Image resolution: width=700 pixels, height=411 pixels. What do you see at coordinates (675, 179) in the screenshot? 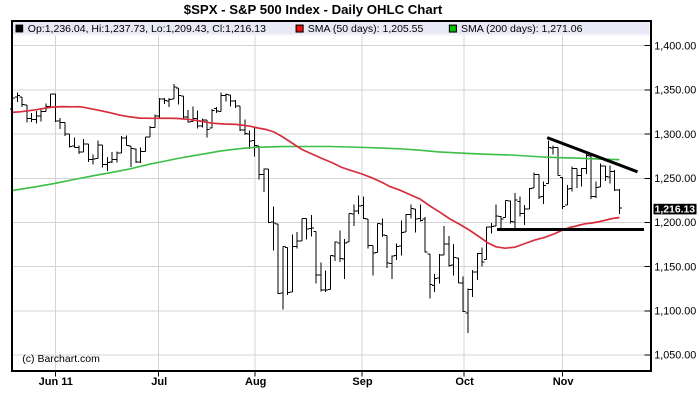
I see `svg-text: 1,250.00` at bounding box center [675, 179].